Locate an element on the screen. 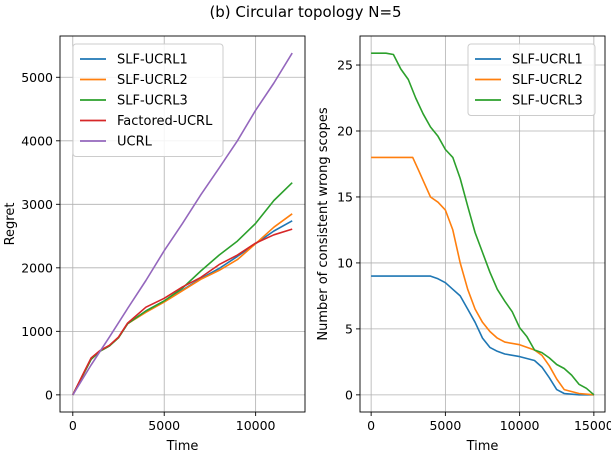 Image resolution: width=611 pixels, height=460 pixels. y-axis-label: Regret is located at coordinates (10, 224).